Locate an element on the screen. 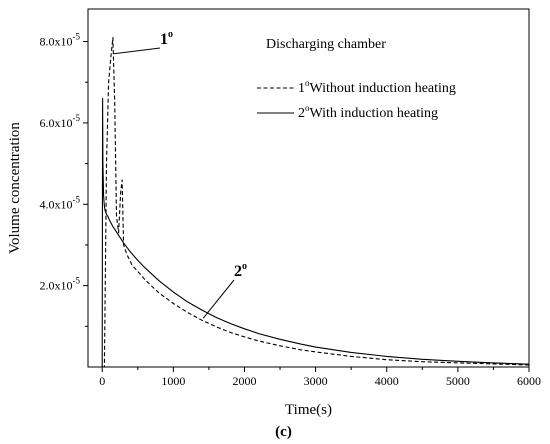 The image size is (550, 444). y-tick-label: 6.0x10⁻⁵ is located at coordinates (60, 121).